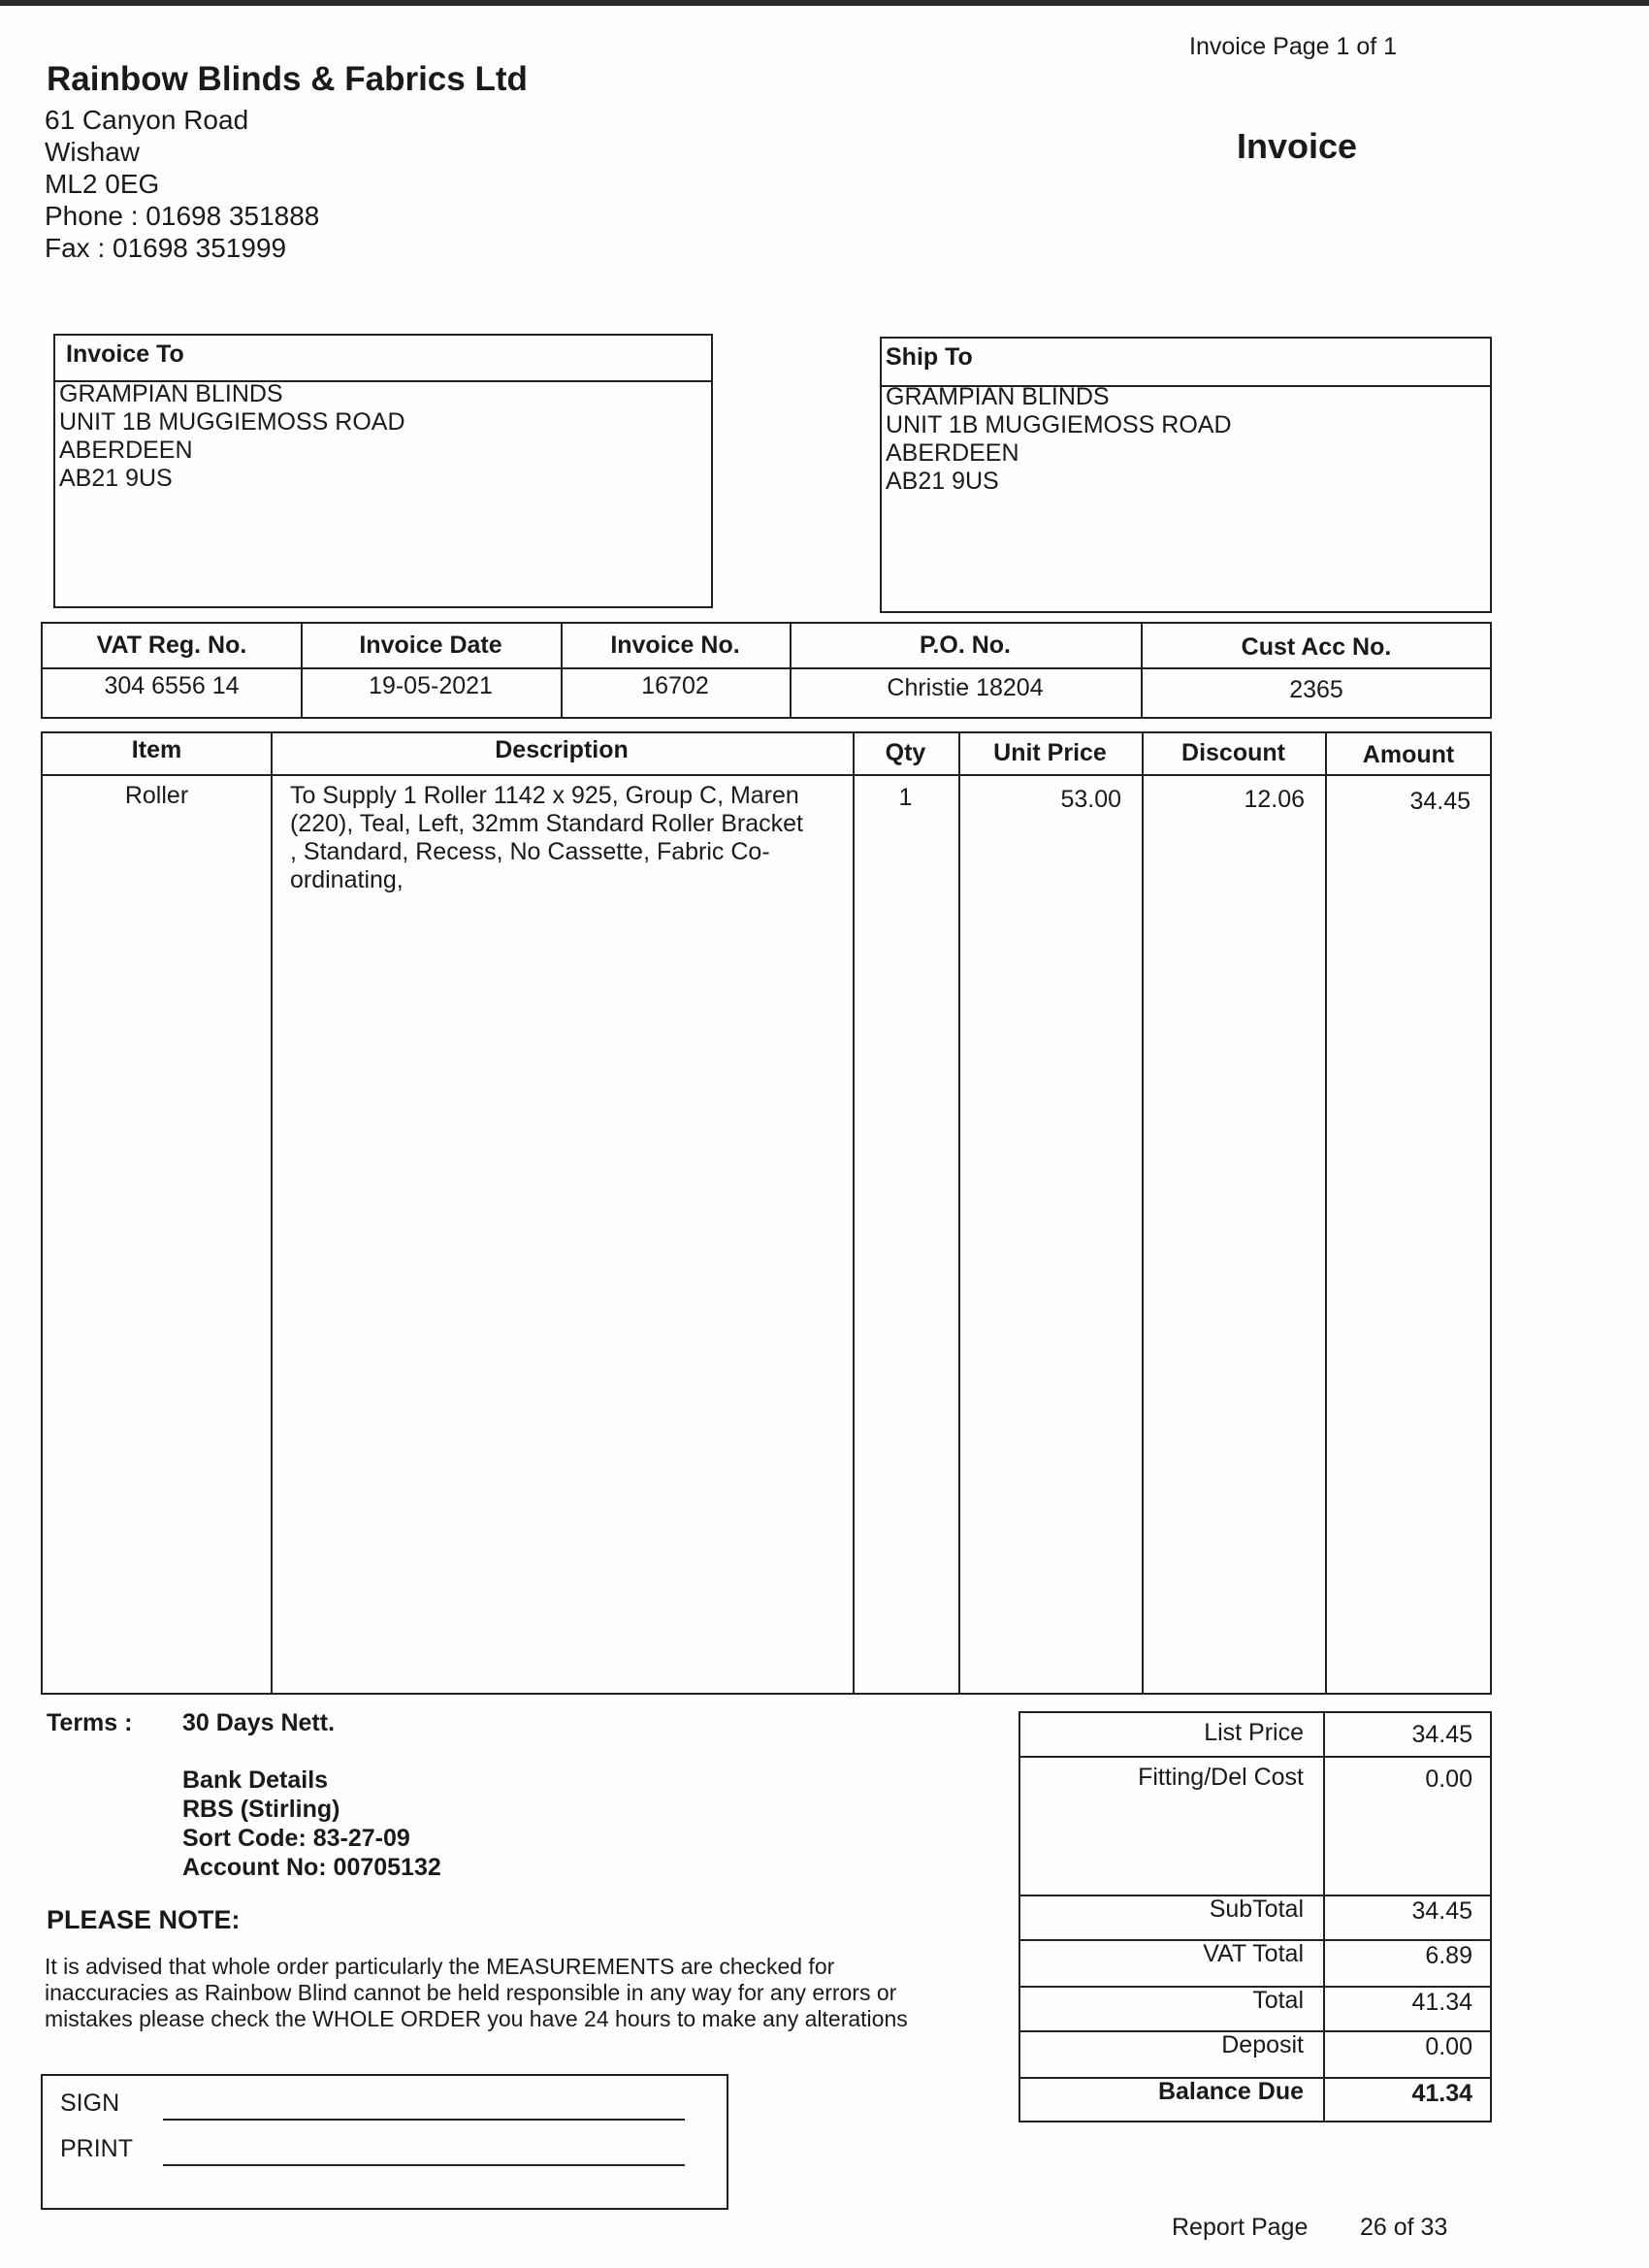 Image resolution: width=1649 pixels, height=2268 pixels. I want to click on unit-price-cell: 53.00, so click(1090, 799).